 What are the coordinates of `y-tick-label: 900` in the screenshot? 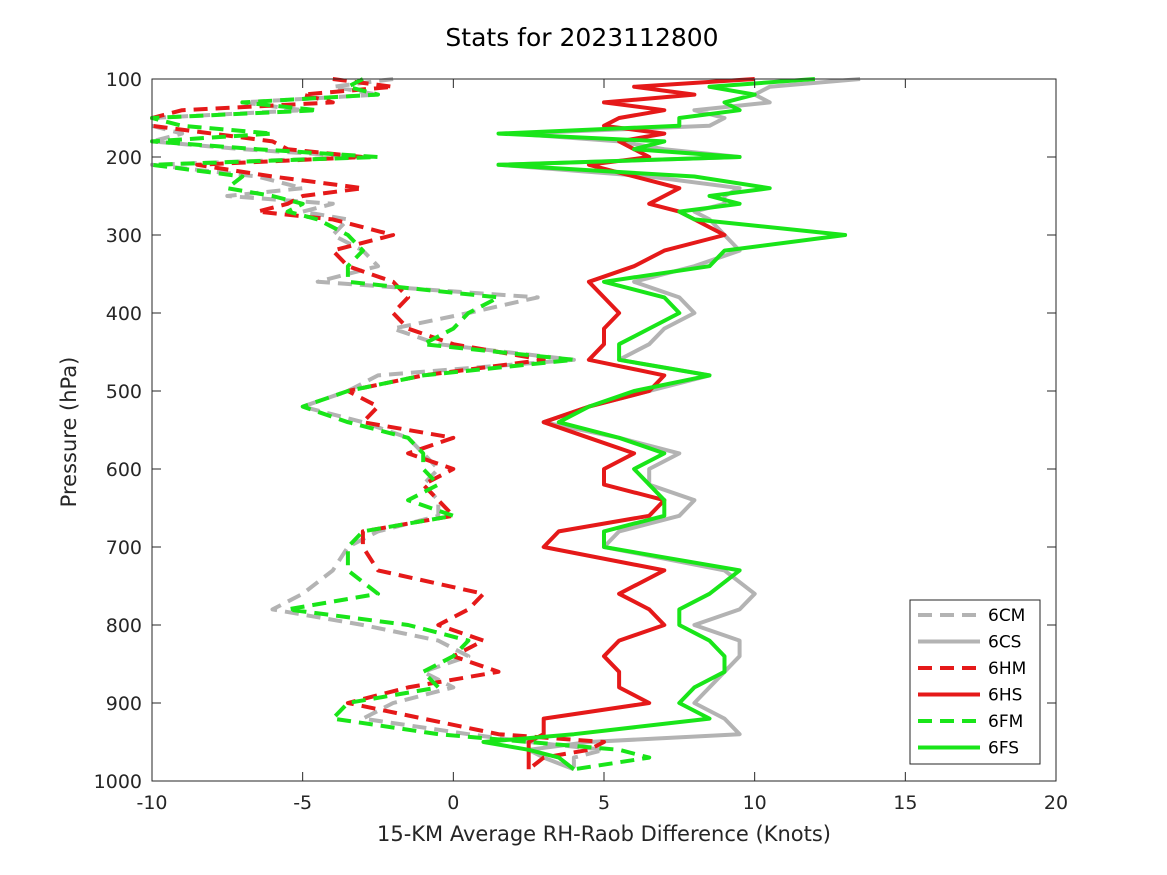 It's located at (124, 704).